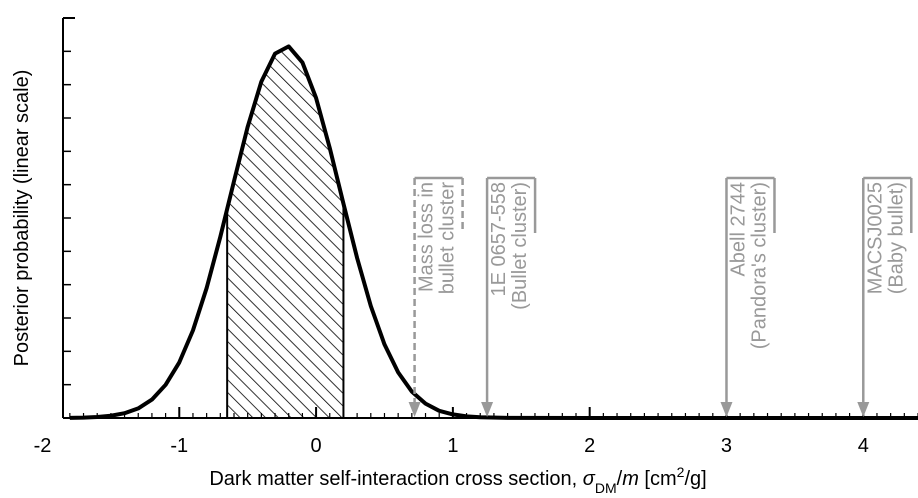  I want to click on x-axis-label-part: σ, so click(589, 479).